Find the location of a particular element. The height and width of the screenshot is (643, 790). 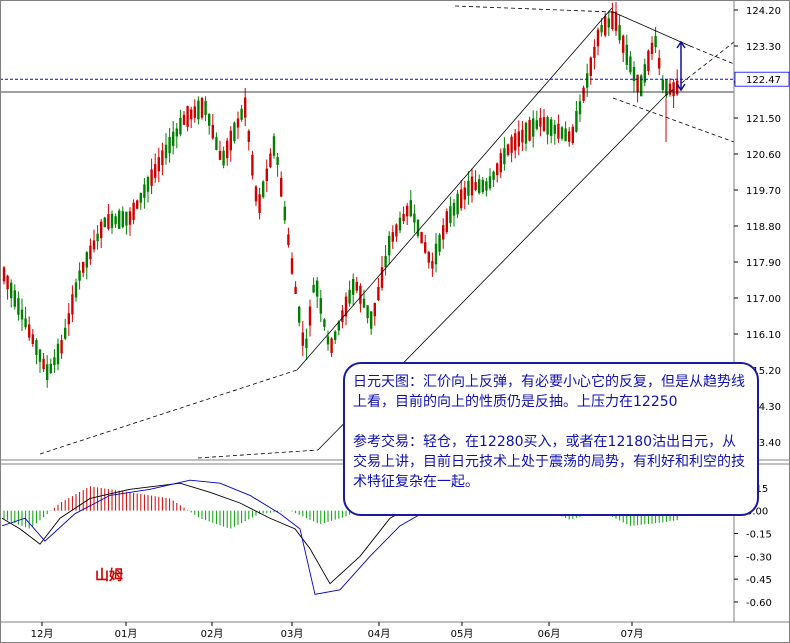

current-price-label: 122.47 is located at coordinates (763, 80).